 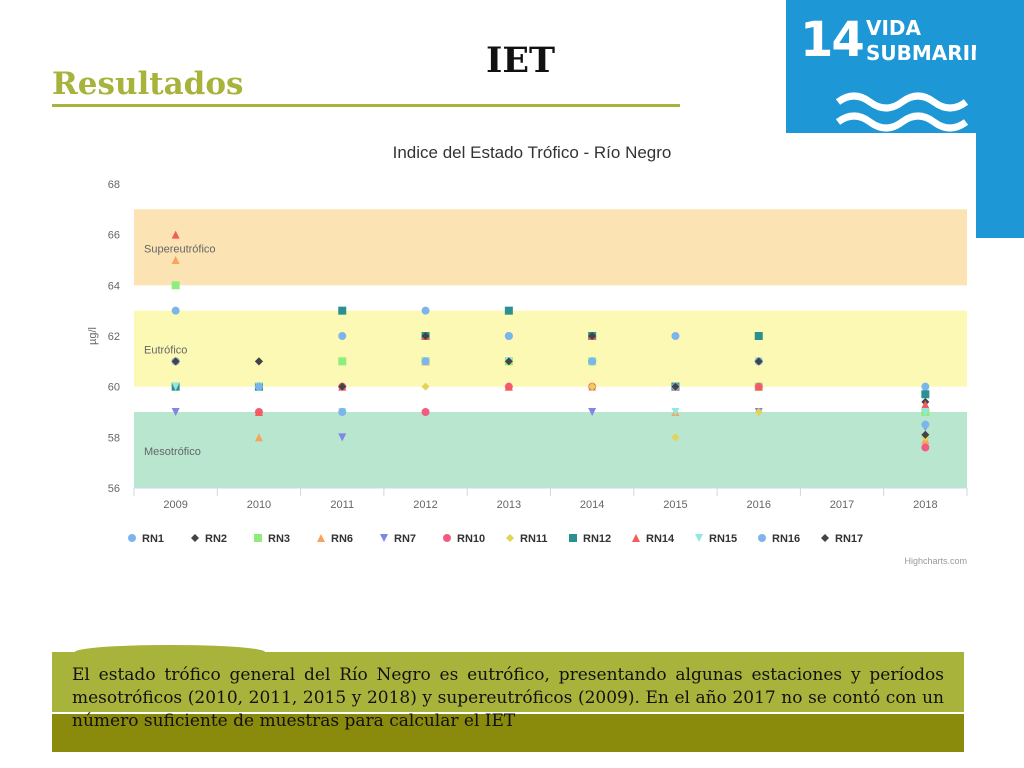 What do you see at coordinates (508, 733) in the screenshot?
I see `caption-bottom-bar` at bounding box center [508, 733].